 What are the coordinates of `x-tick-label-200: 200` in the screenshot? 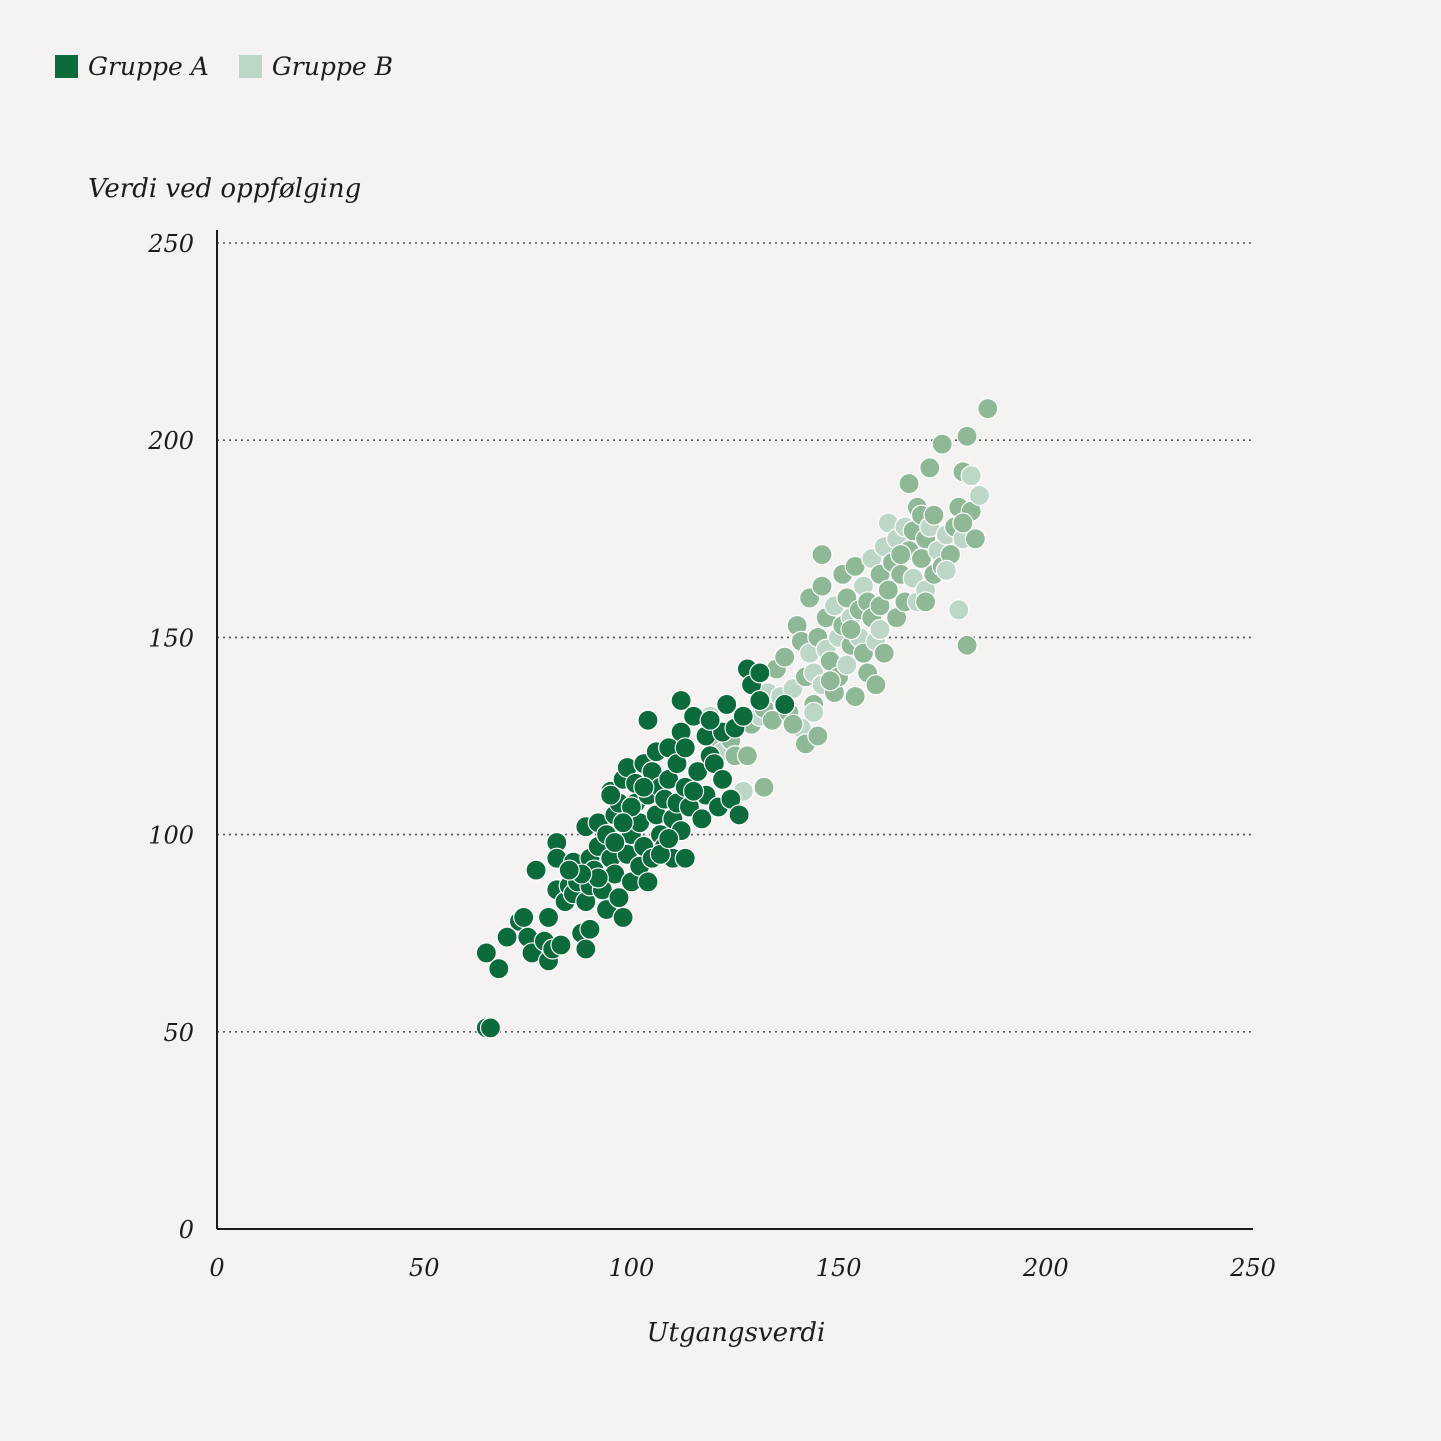 It's located at (1045, 1268).